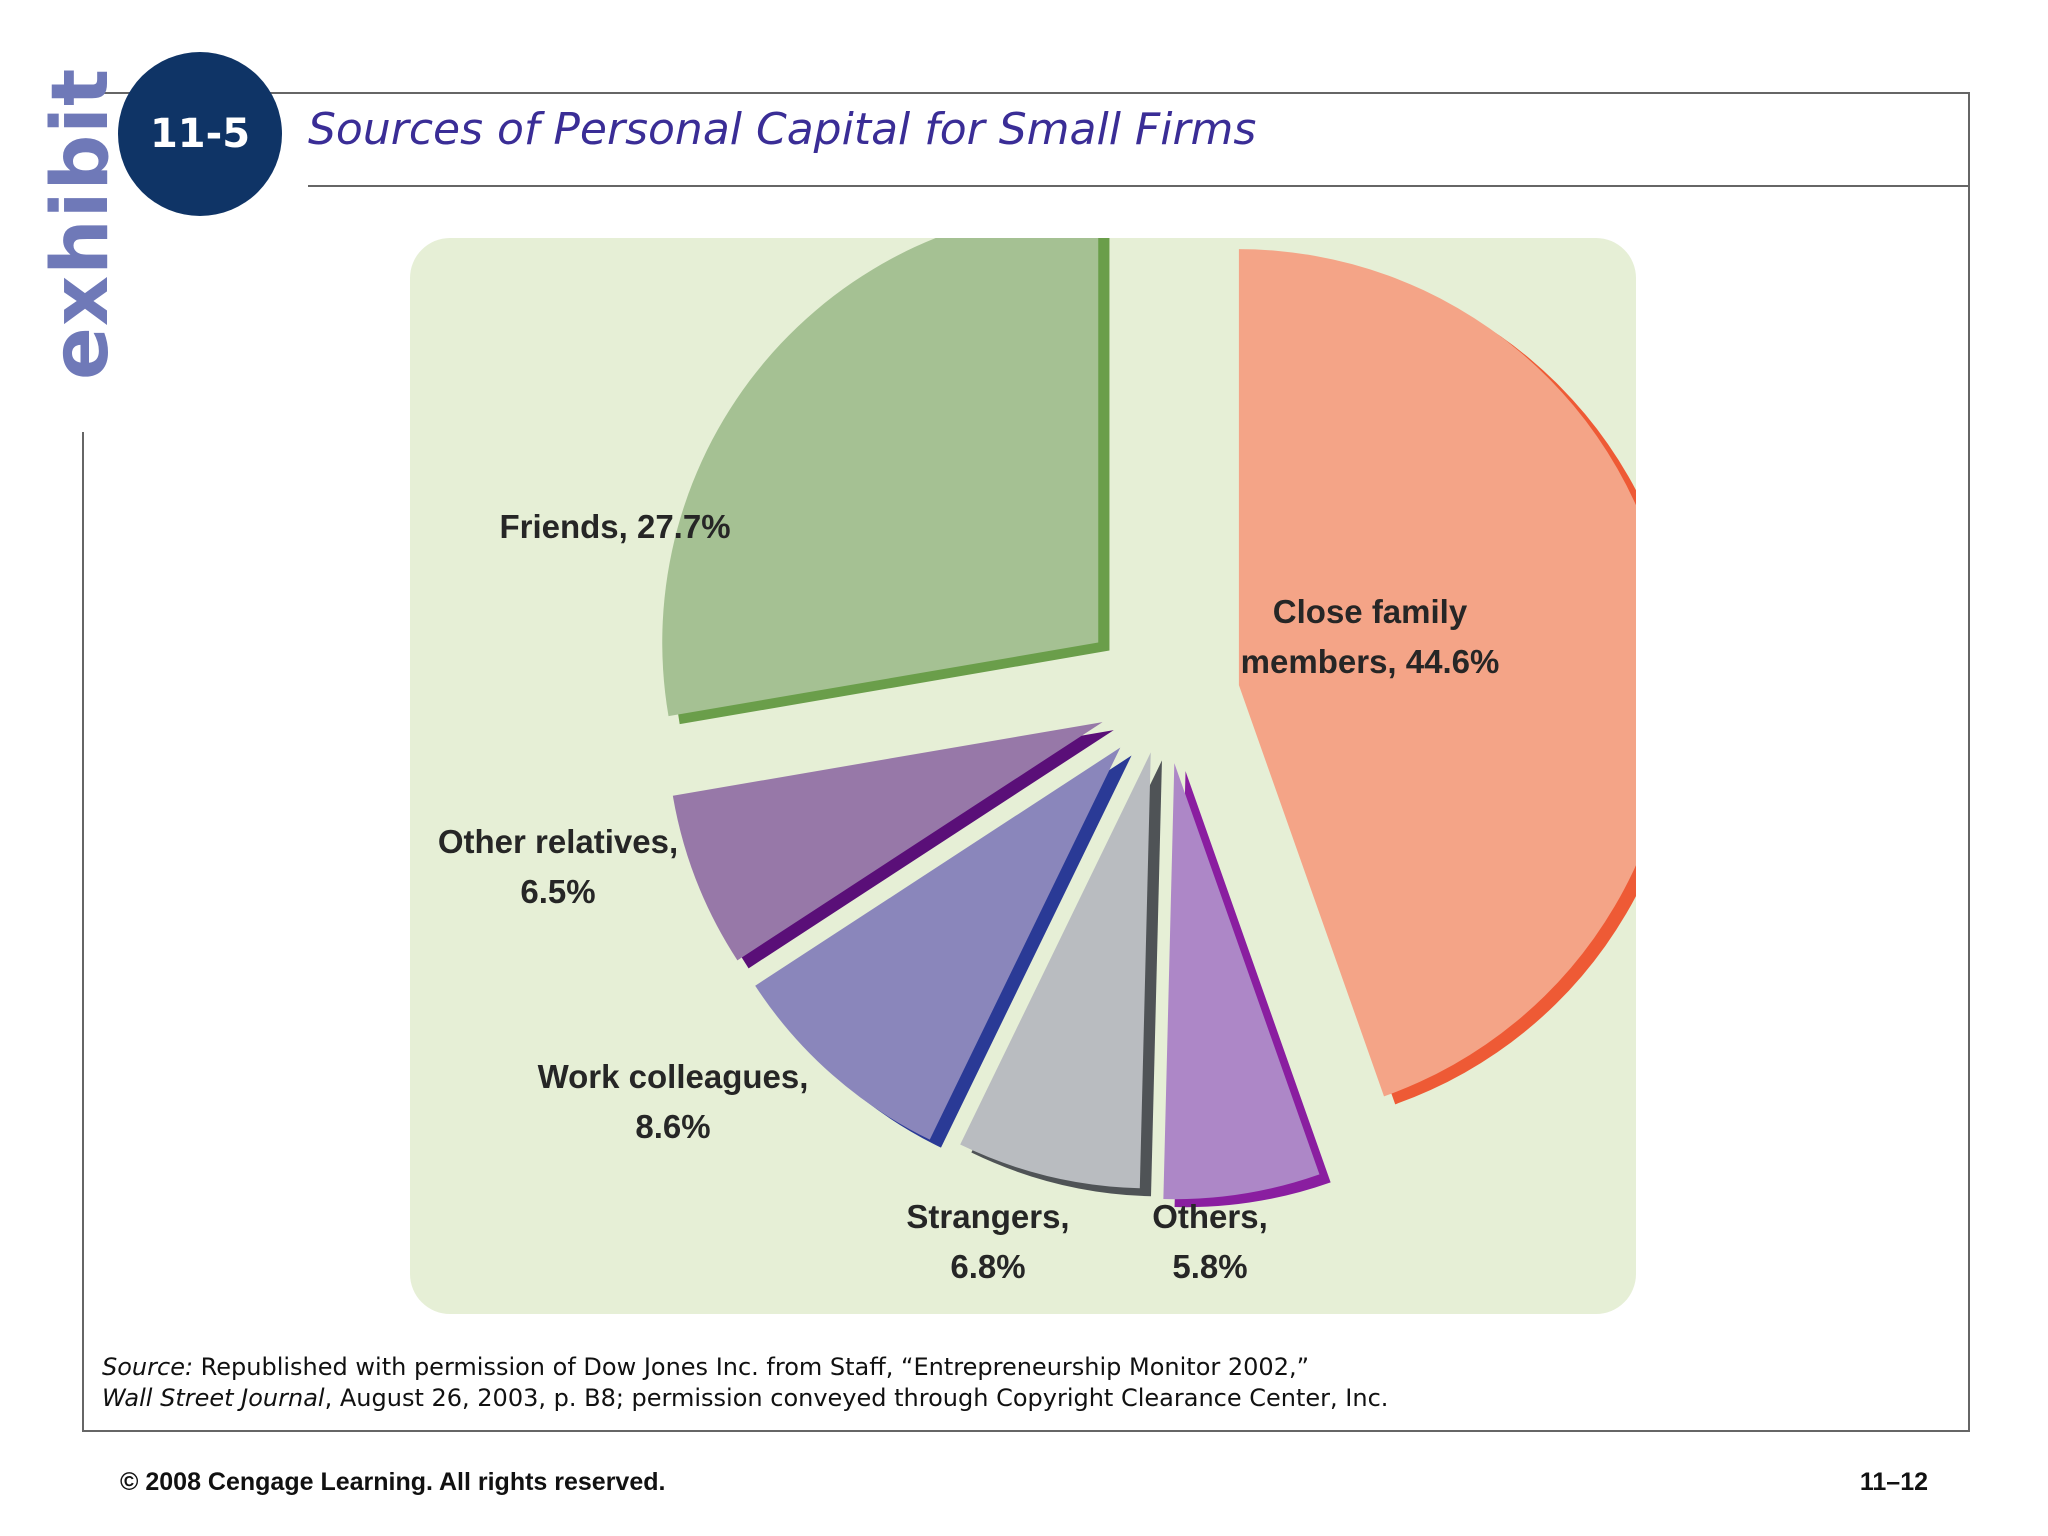 The width and height of the screenshot is (2048, 1536). What do you see at coordinates (1370, 611) in the screenshot?
I see `slice-label-line: Close family` at bounding box center [1370, 611].